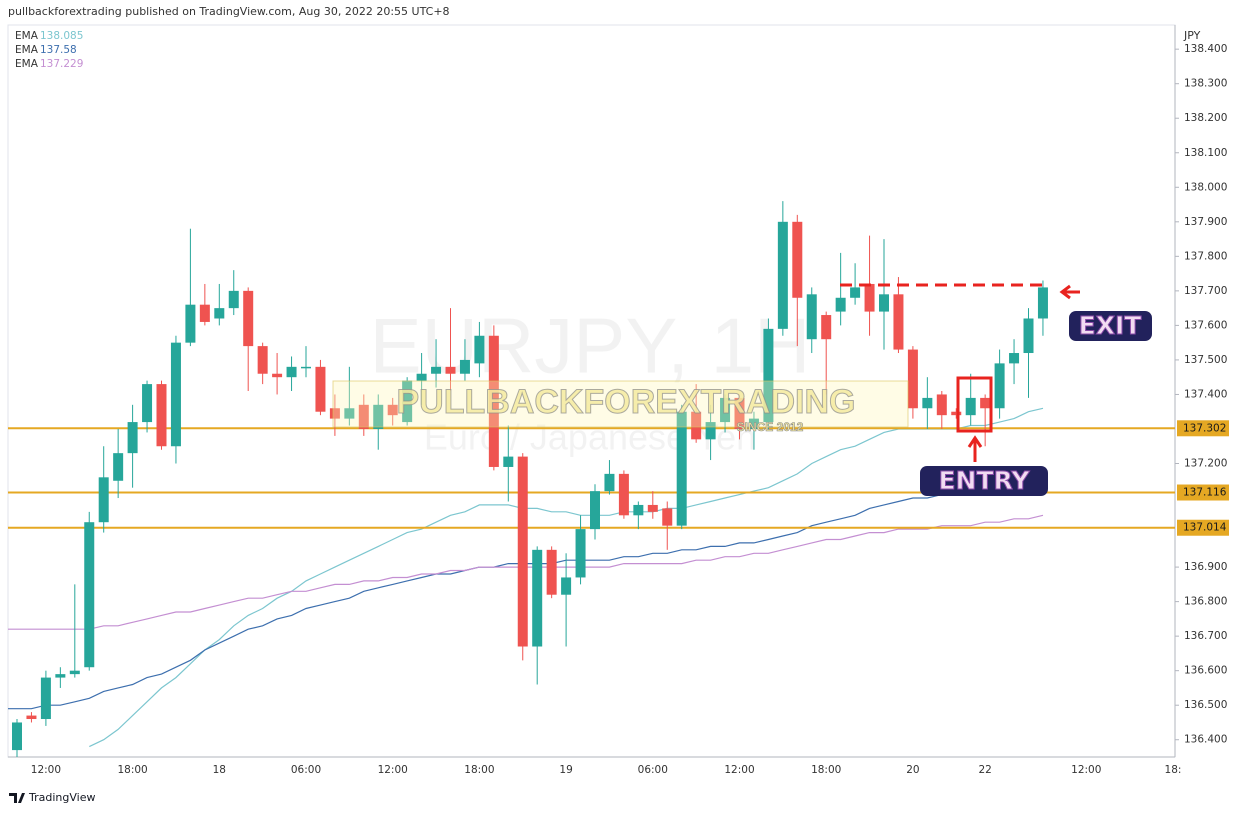  I want to click on x-tick-label: 19, so click(565, 770).